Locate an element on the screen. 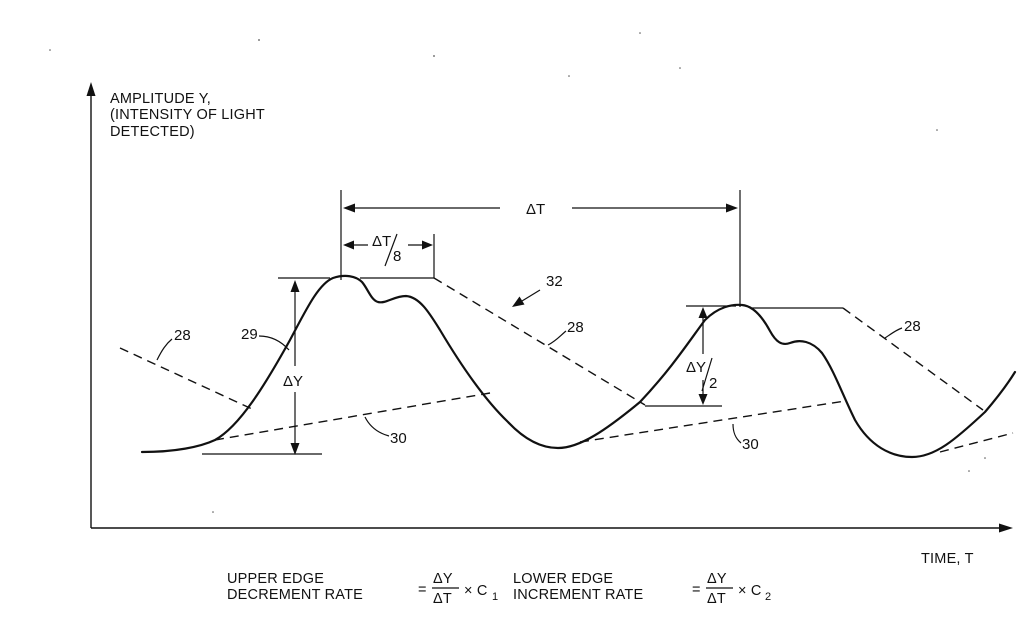 This screenshot has width=1025, height=641. upper-edge-formula: UPPER EDGE DECREMENT RATE = ΔY ΔT × C 1 is located at coordinates (362, 589).